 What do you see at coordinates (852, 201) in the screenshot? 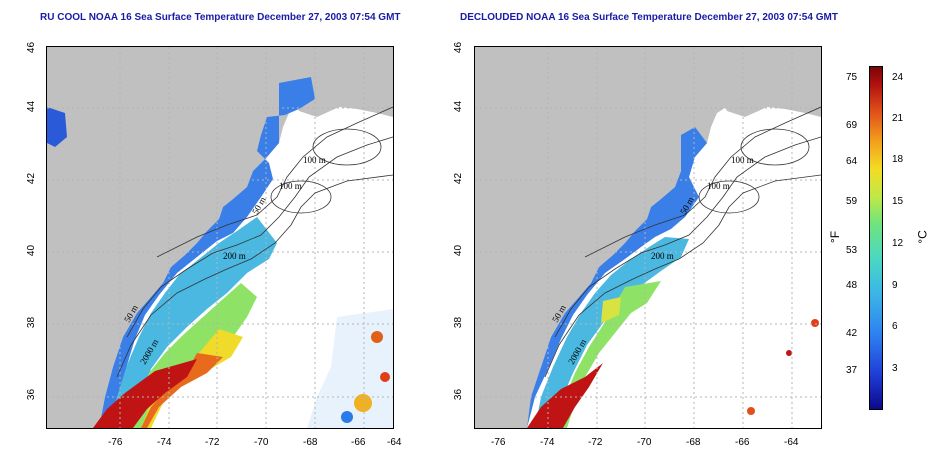
I see `fahrenheit-tick: 59` at bounding box center [852, 201].